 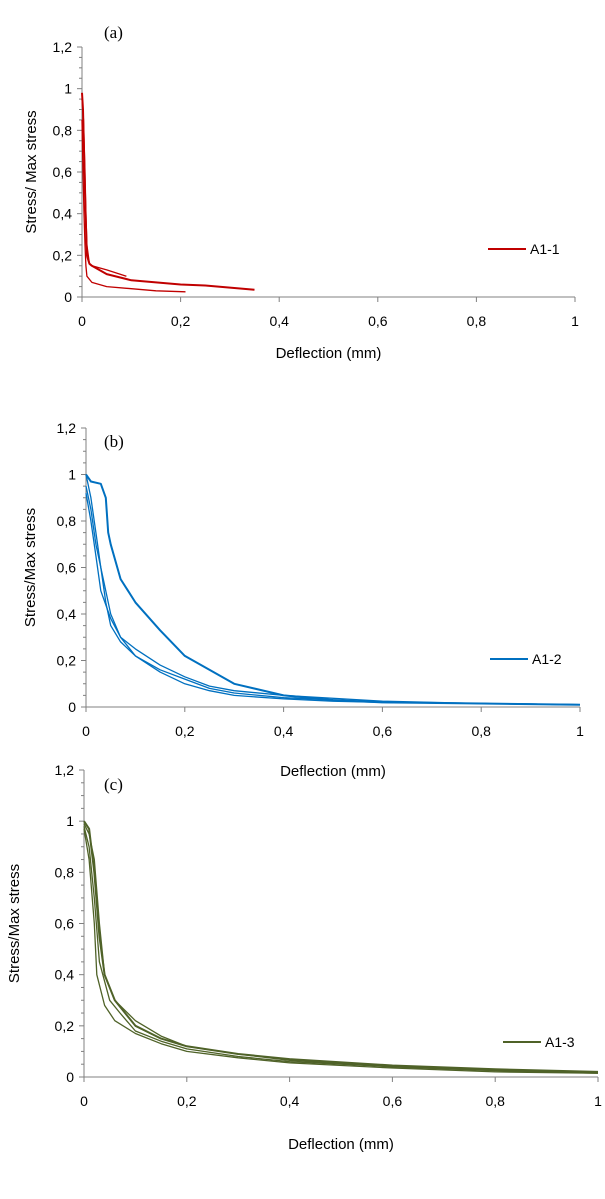 What do you see at coordinates (547, 659) in the screenshot?
I see `legend-label: A1-2` at bounding box center [547, 659].